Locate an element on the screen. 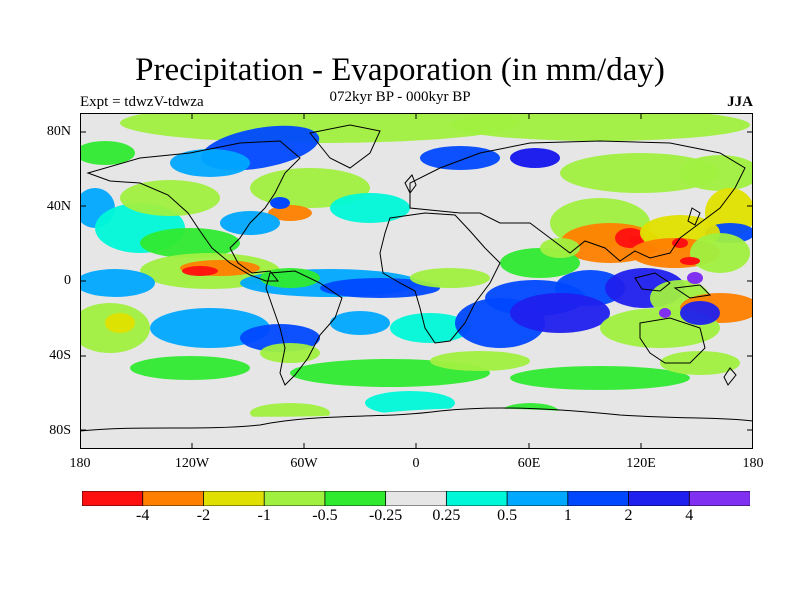 The height and width of the screenshot is (600, 800). colorbar-label: -1 is located at coordinates (264, 515).